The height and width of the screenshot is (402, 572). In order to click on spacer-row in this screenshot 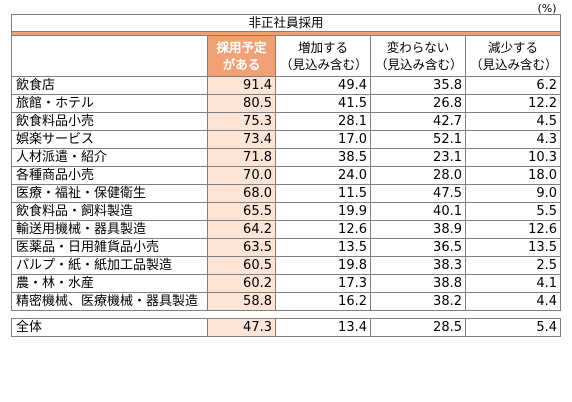, I will do `click(286, 314)`.